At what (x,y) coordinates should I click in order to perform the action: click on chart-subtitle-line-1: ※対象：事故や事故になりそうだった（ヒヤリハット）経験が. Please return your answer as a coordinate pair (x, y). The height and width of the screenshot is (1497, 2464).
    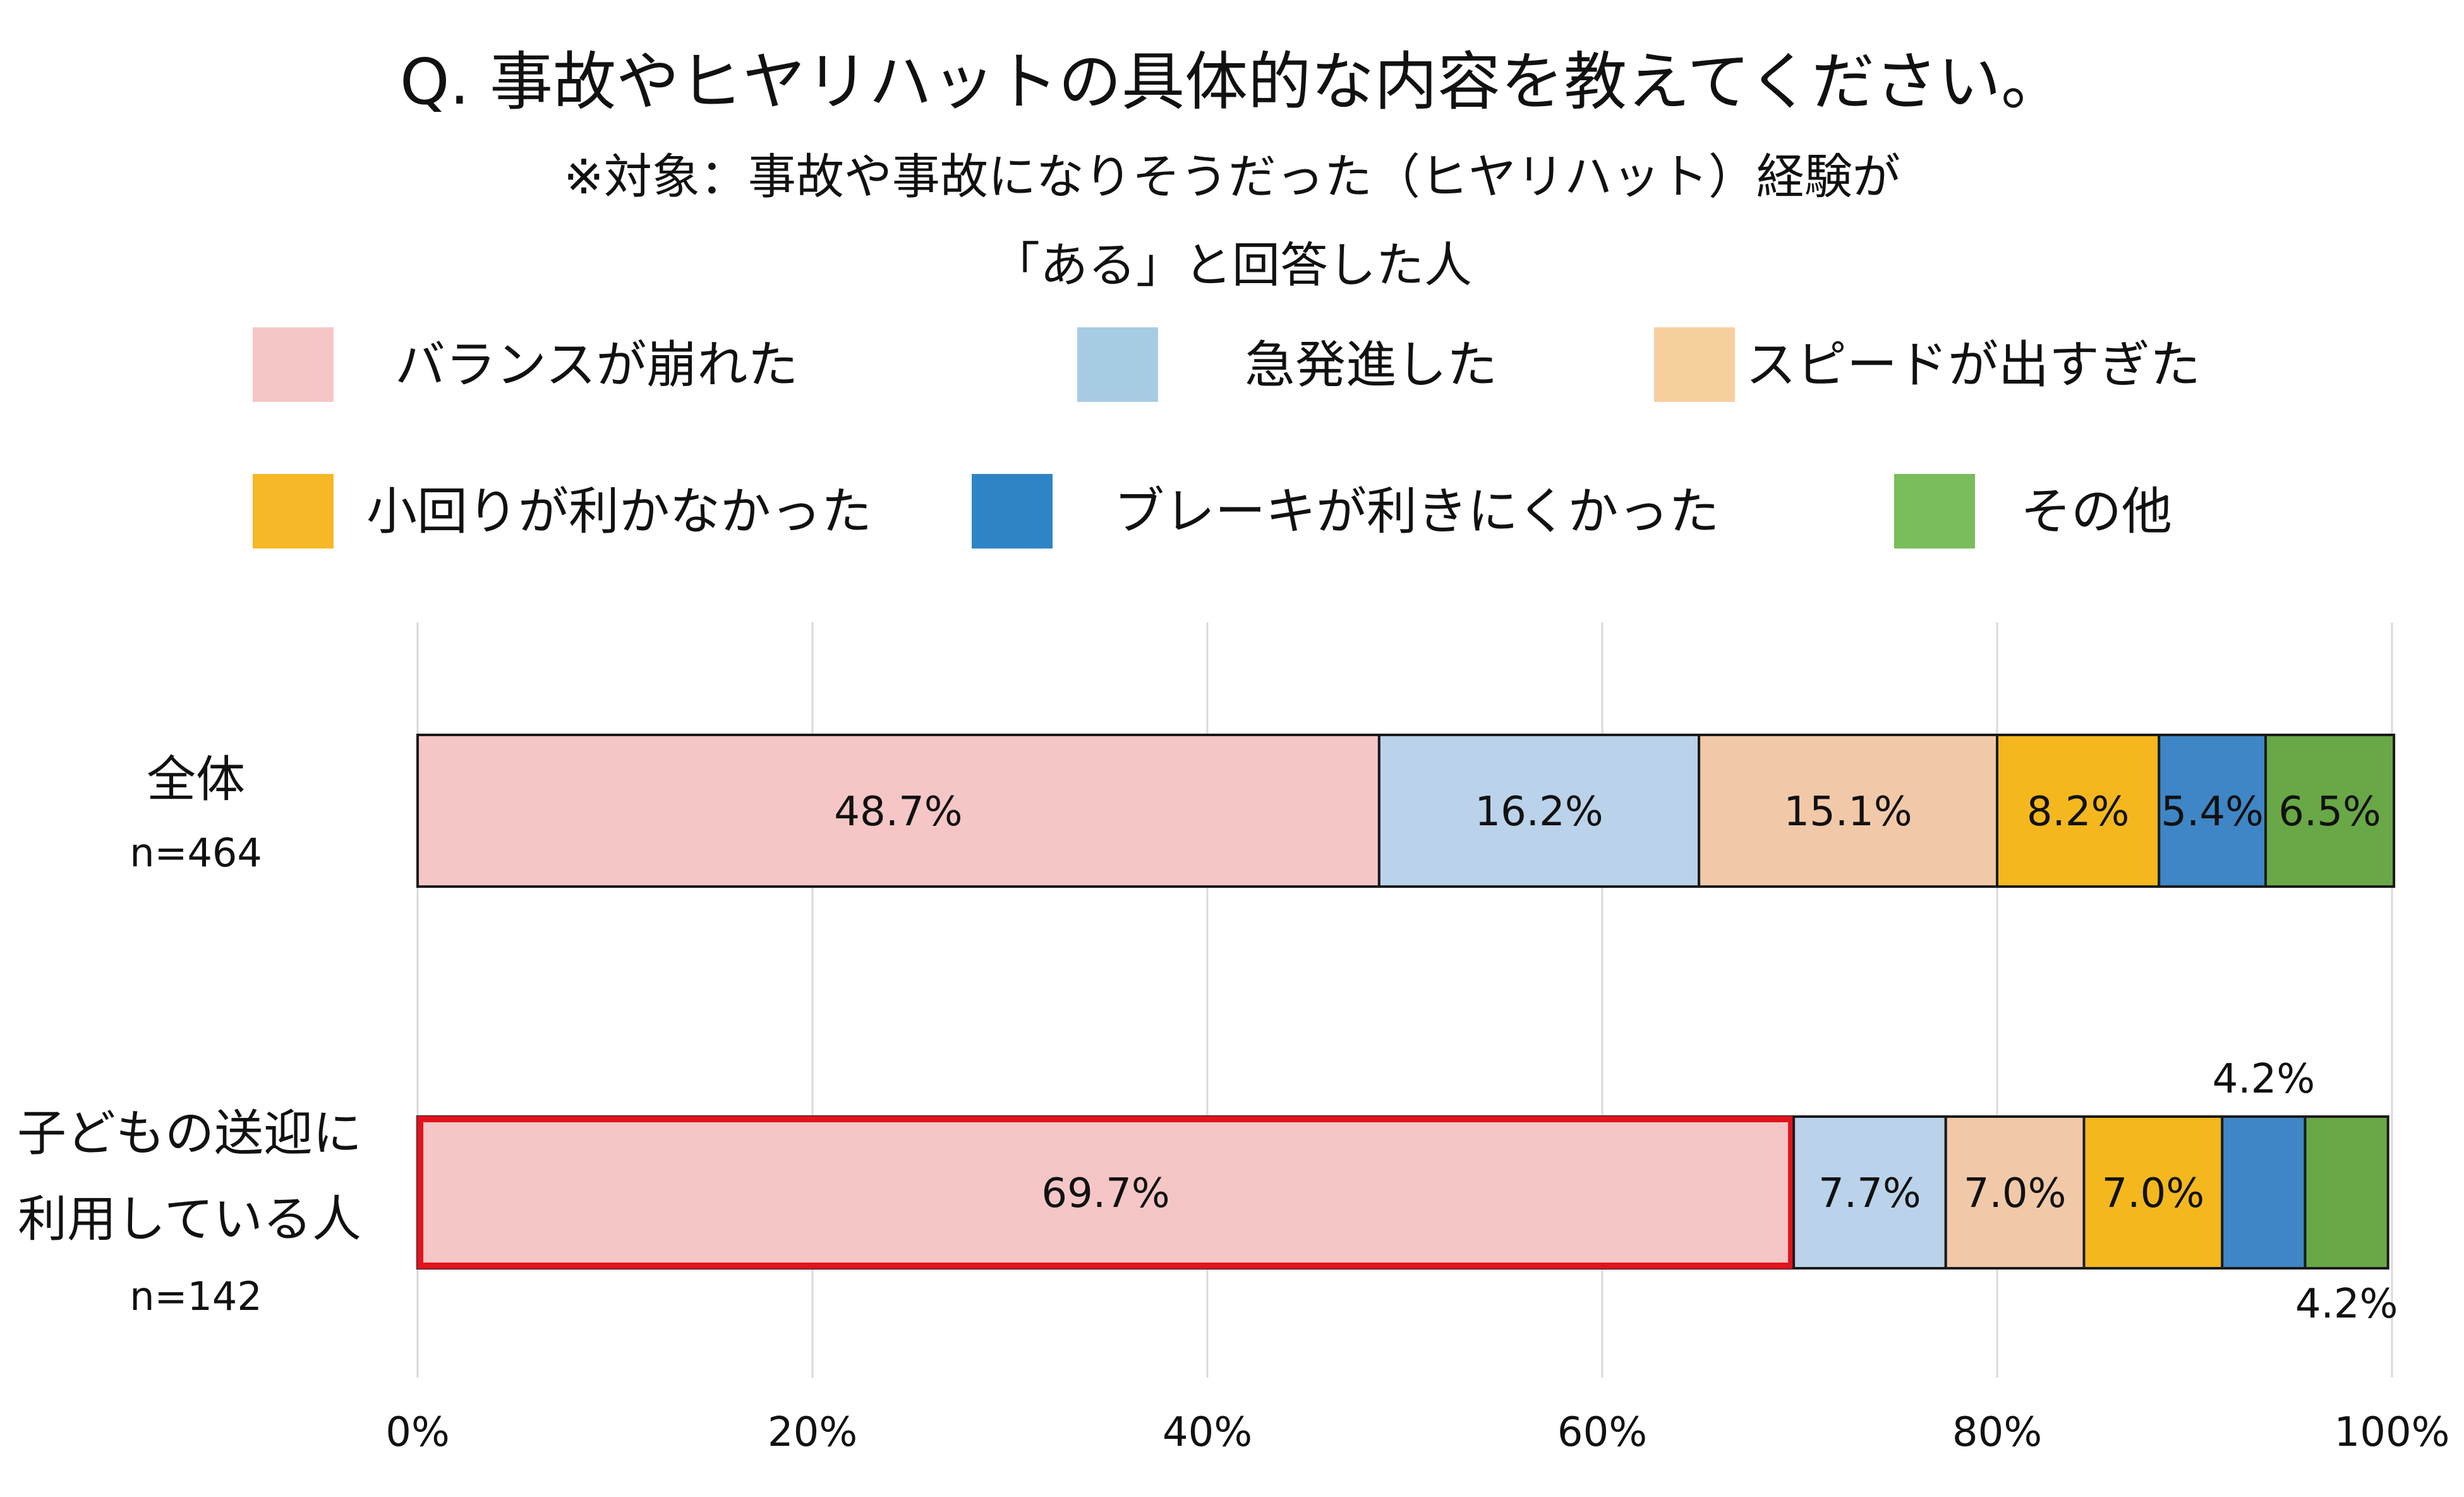
    Looking at the image, I should click on (1232, 176).